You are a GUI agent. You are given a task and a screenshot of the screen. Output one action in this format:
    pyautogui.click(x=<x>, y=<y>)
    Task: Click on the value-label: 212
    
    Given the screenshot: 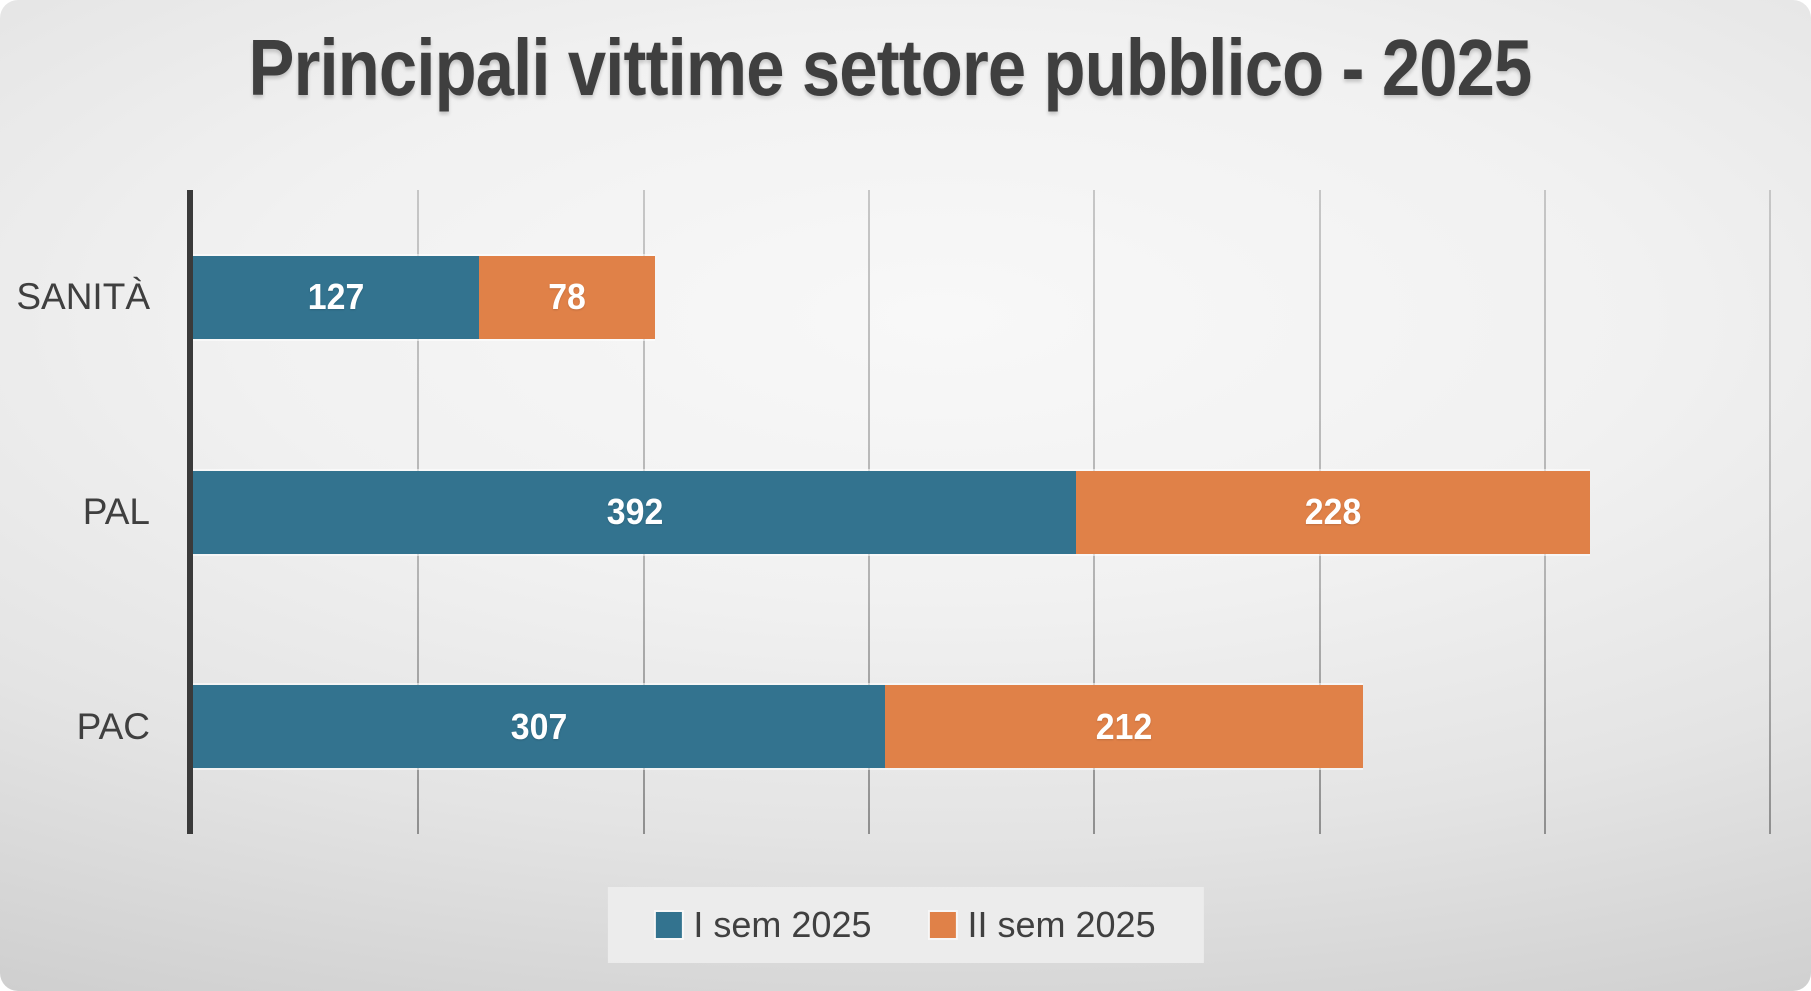 What is the action you would take?
    pyautogui.click(x=1123, y=726)
    